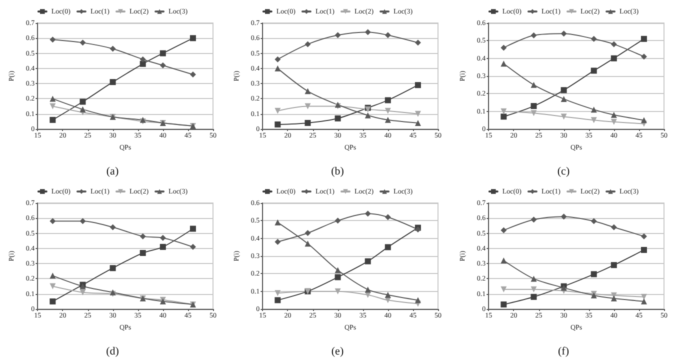  What do you see at coordinates (113, 352) in the screenshot?
I see `text: (d)` at bounding box center [113, 352].